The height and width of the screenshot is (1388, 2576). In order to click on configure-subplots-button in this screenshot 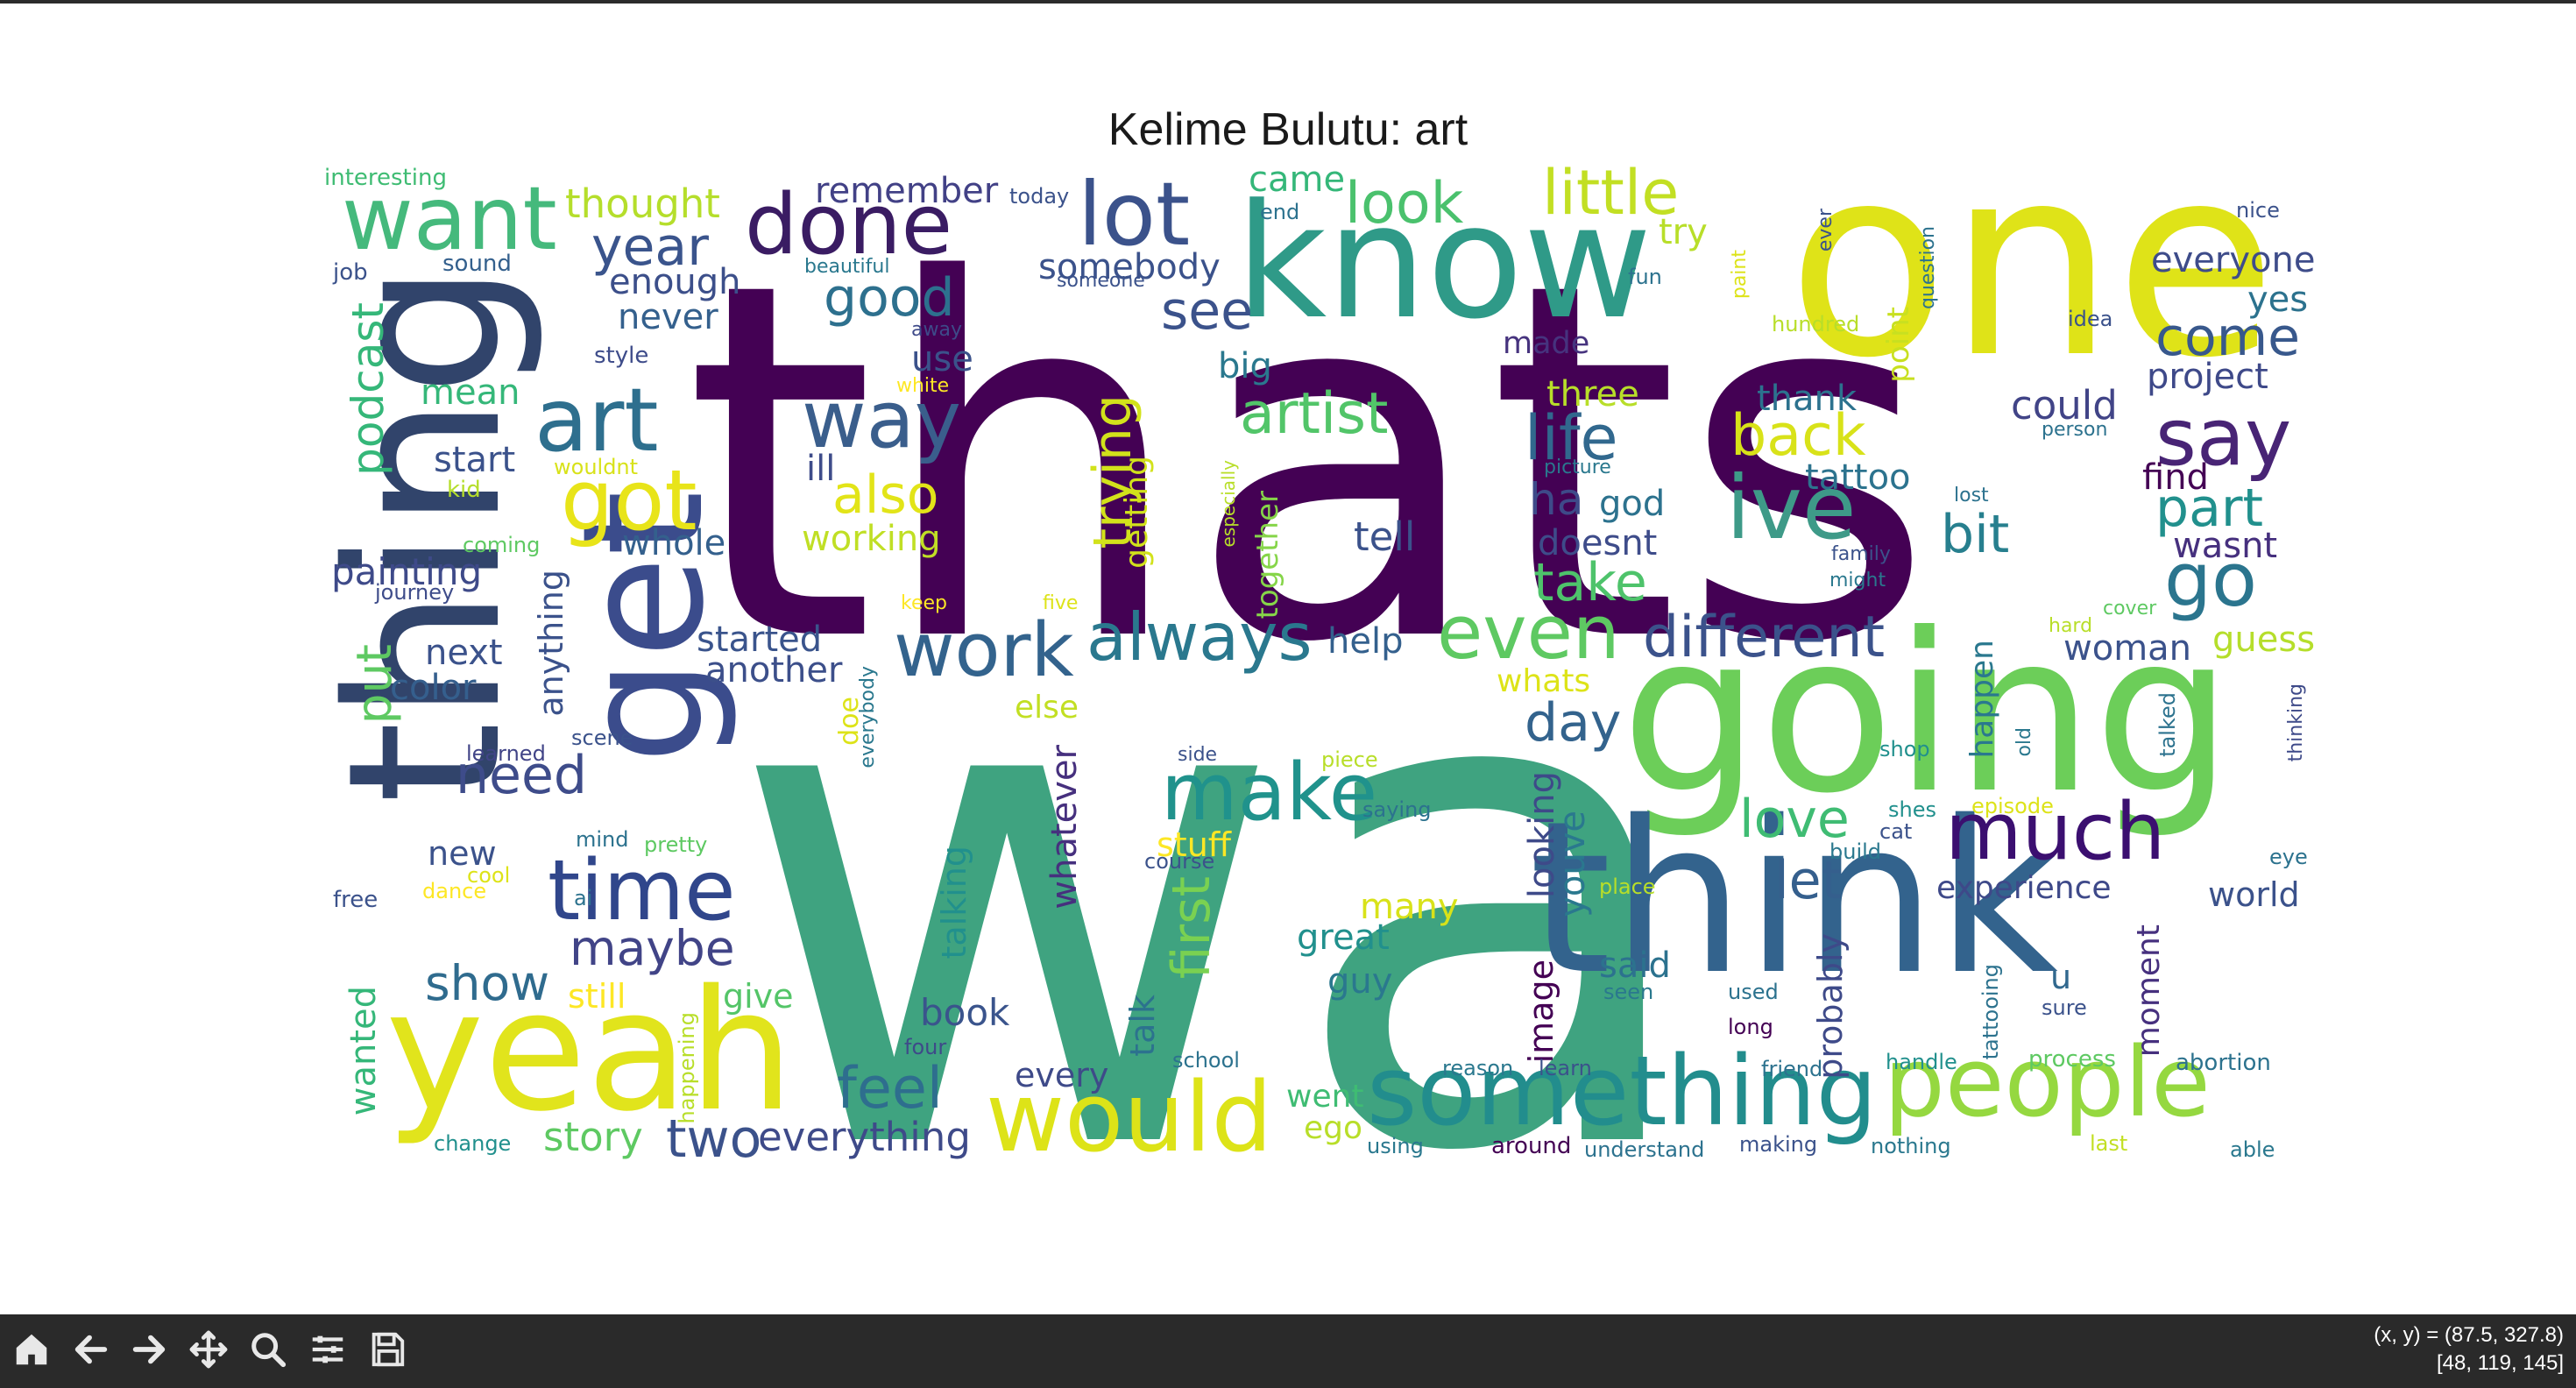, I will do `click(327, 1349)`.